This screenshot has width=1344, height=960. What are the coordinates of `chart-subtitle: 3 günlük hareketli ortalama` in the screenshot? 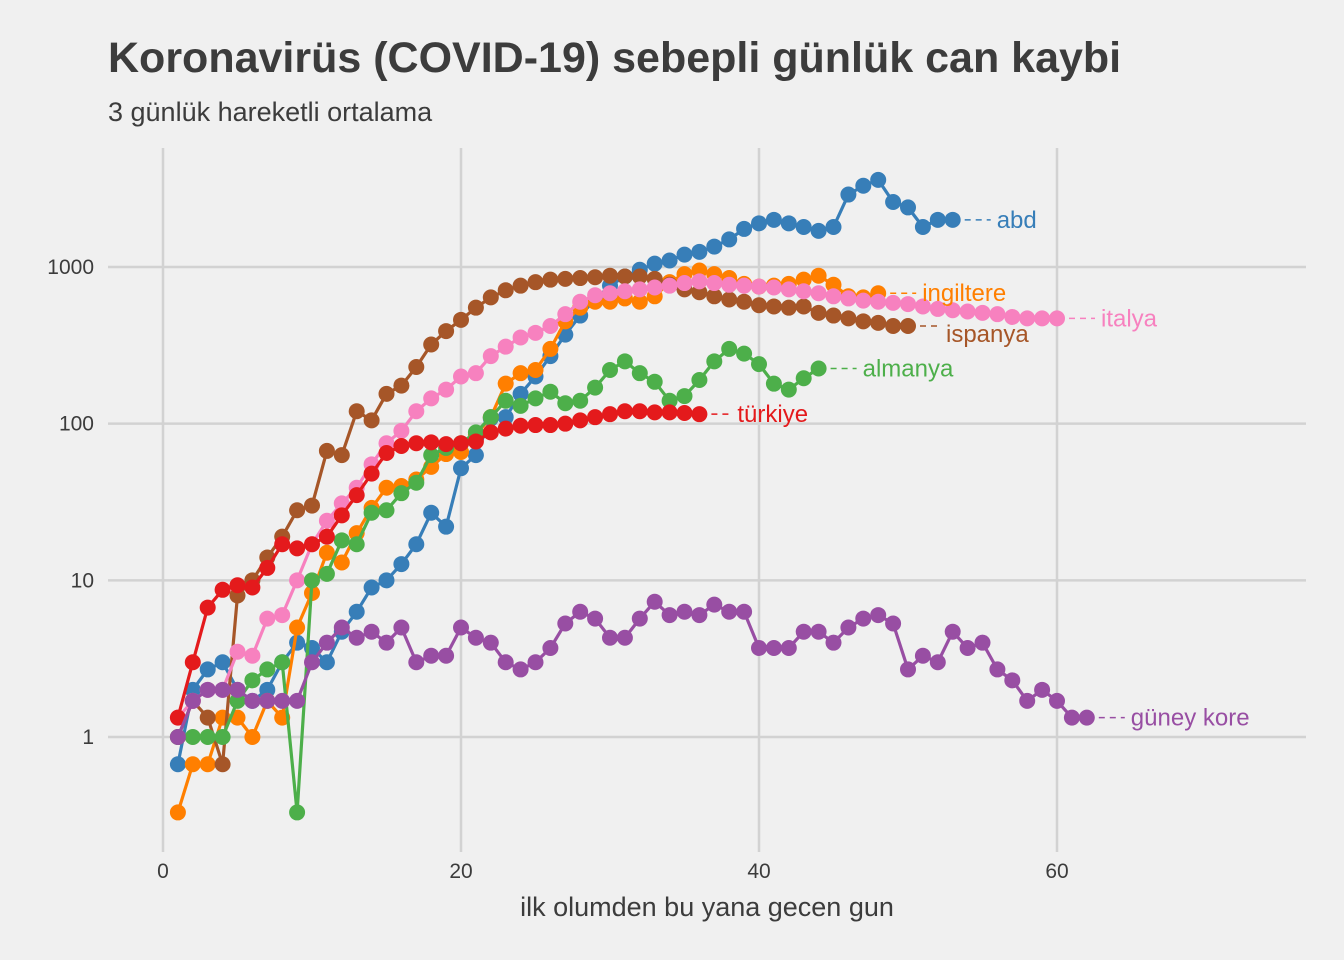 It's located at (270, 112).